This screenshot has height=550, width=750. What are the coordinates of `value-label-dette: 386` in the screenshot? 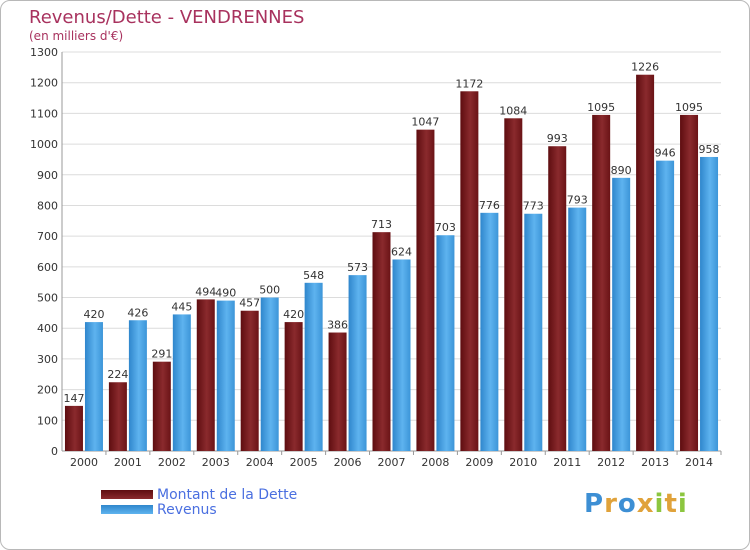 It's located at (337, 325).